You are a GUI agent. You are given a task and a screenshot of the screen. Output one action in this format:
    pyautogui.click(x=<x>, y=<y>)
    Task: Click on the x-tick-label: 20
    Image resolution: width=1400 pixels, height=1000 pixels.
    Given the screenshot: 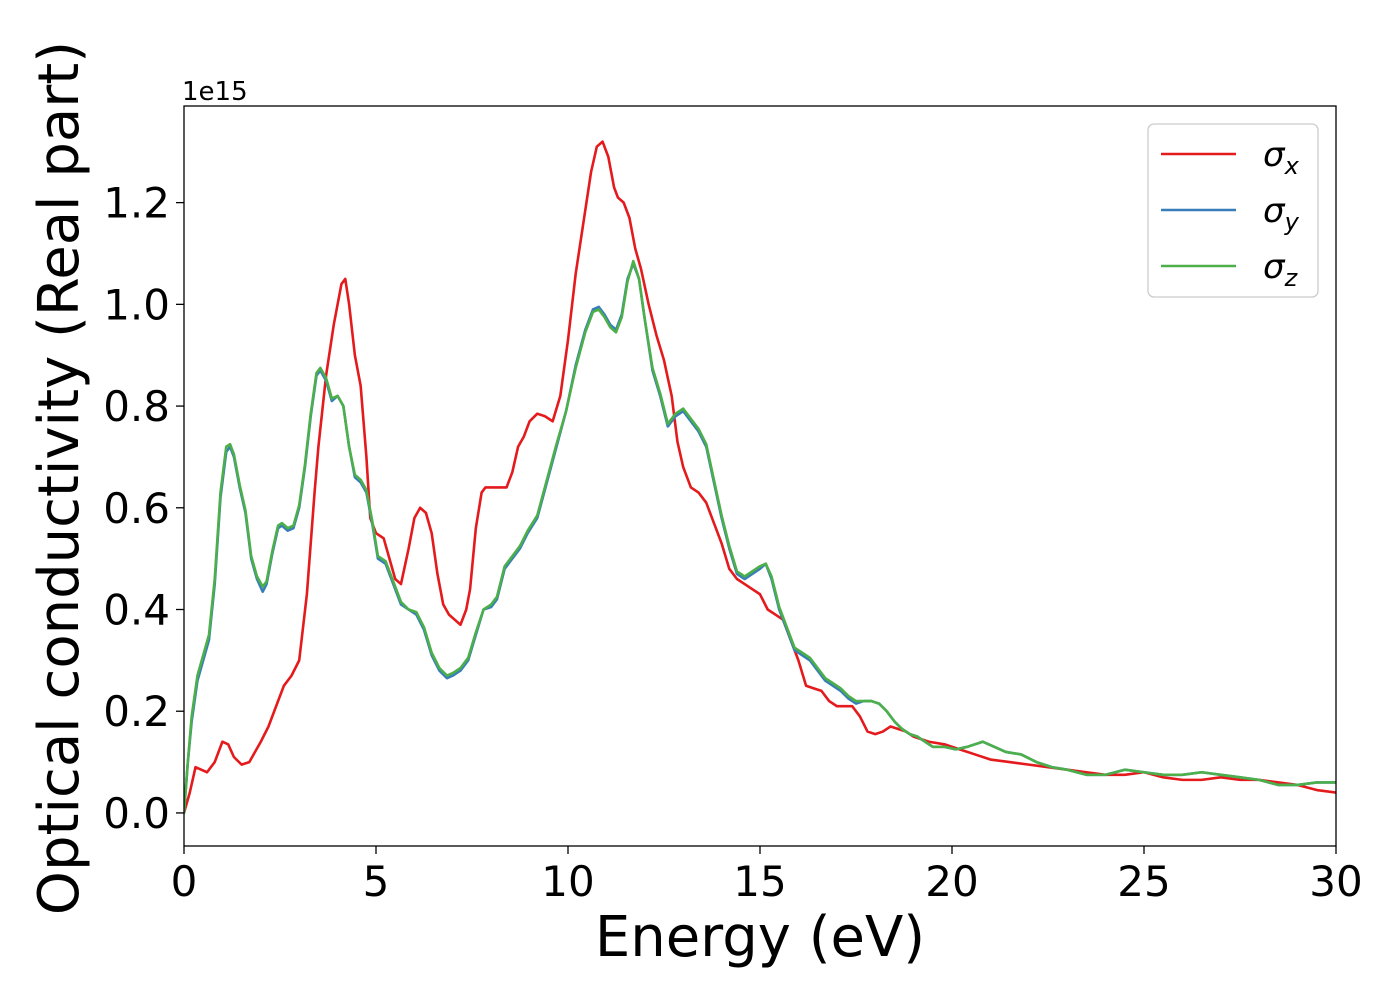 What is the action you would take?
    pyautogui.click(x=951, y=881)
    